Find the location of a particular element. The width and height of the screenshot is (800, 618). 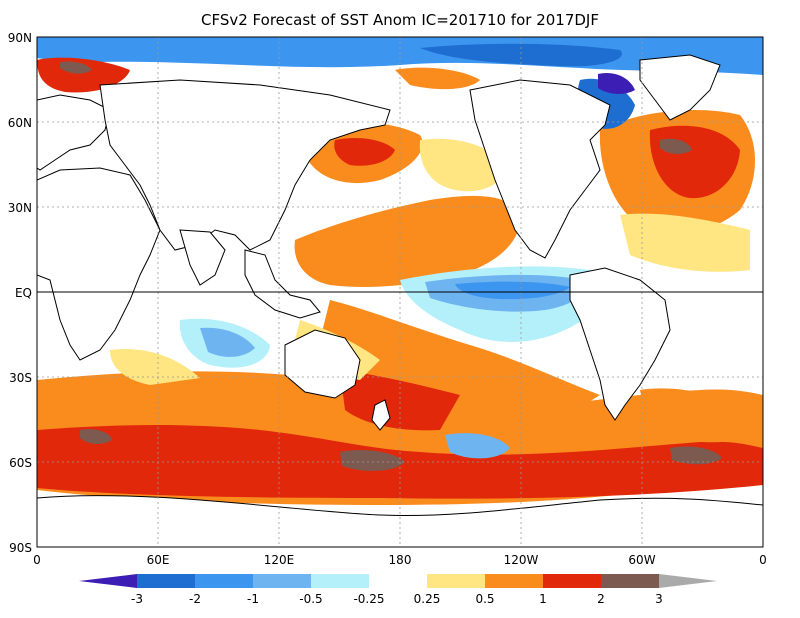

lon-label: 60W is located at coordinates (641, 560).